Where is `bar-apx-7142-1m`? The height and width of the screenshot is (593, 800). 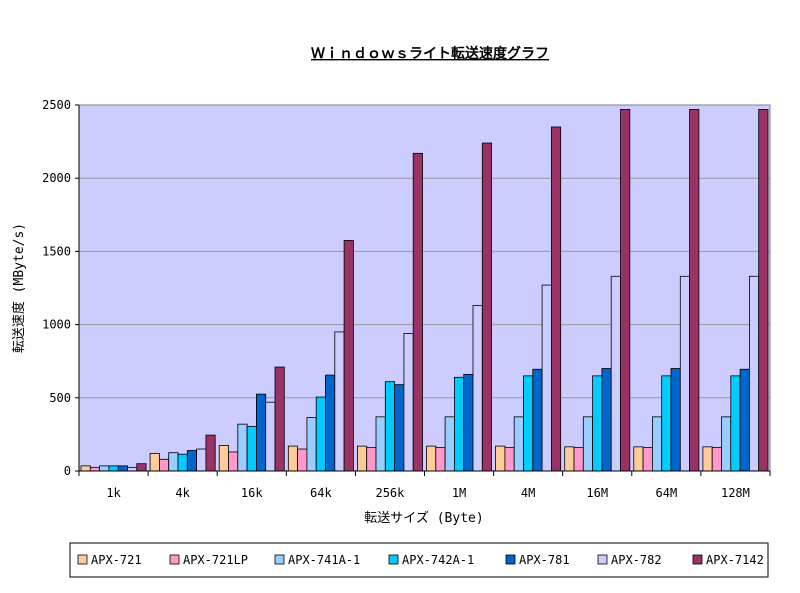
bar-apx-7142-1m is located at coordinates (486, 307).